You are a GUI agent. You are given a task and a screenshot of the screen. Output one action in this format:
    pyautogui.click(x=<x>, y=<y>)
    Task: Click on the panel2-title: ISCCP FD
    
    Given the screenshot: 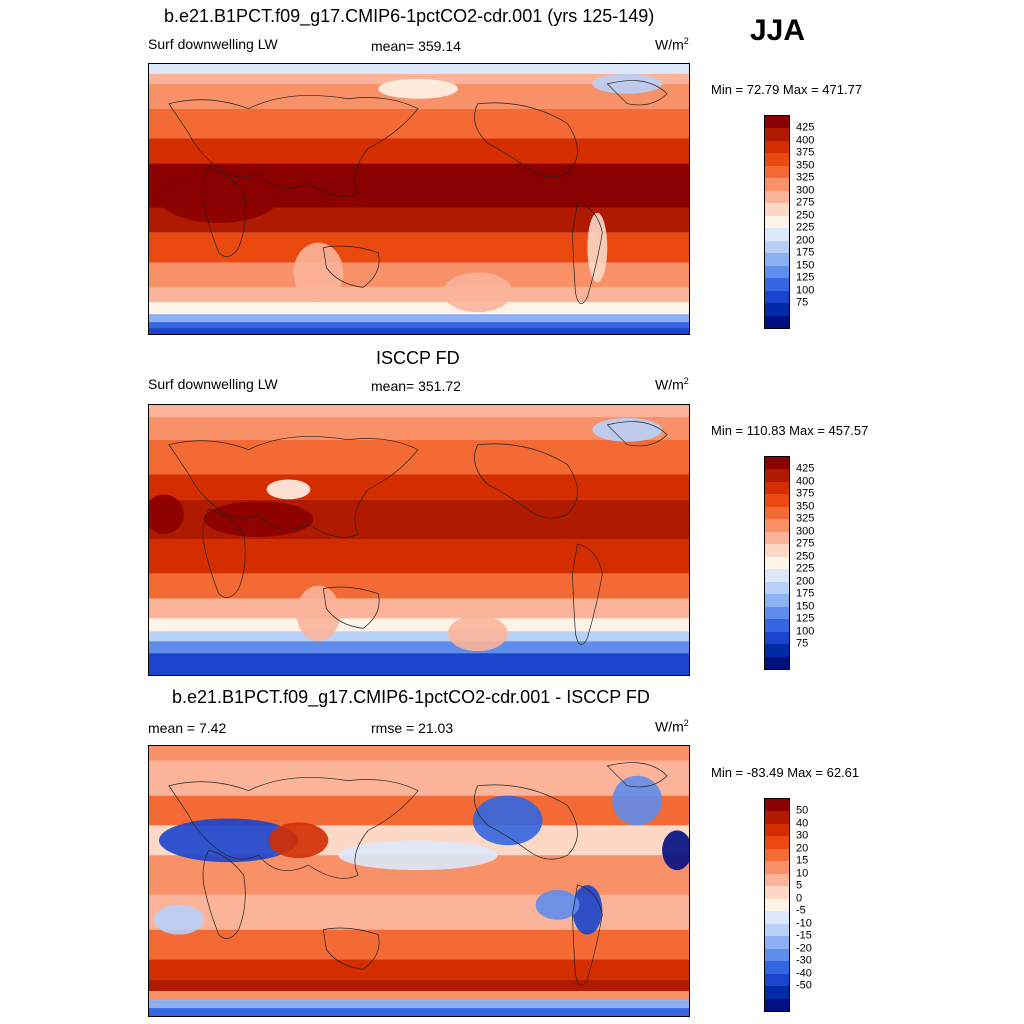 What is the action you would take?
    pyautogui.click(x=418, y=358)
    